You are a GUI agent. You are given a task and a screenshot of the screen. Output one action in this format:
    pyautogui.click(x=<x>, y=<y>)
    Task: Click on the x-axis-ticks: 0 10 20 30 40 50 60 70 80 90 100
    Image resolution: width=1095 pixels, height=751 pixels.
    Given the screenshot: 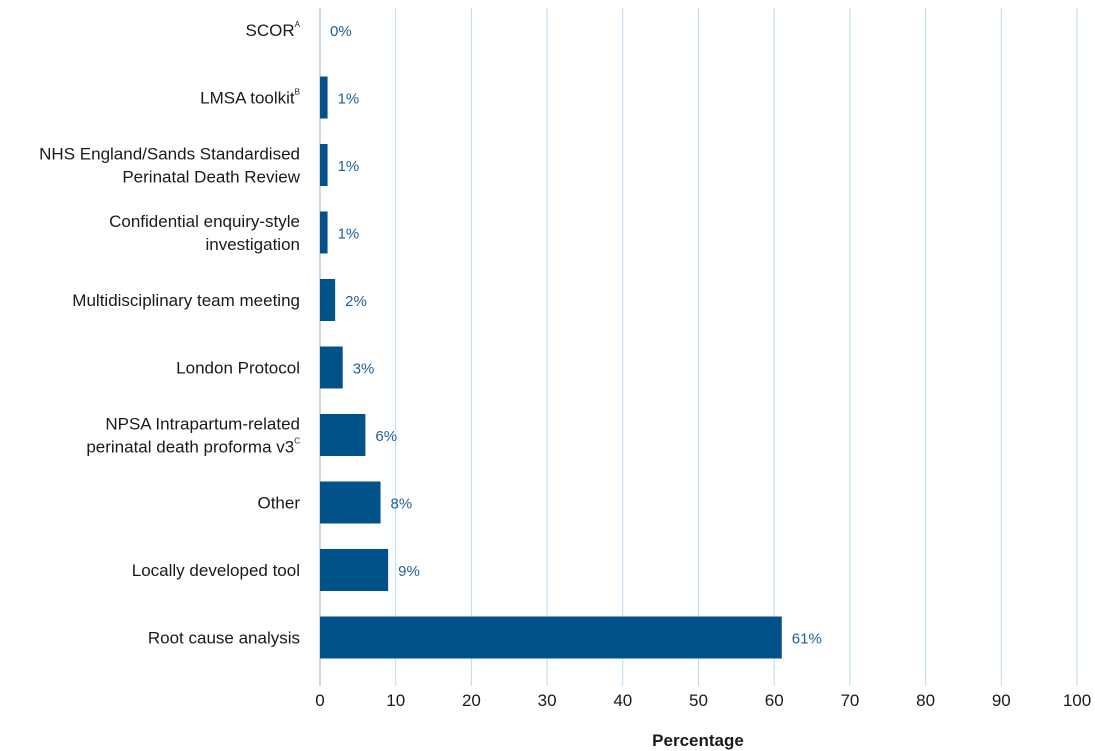 What is the action you would take?
    pyautogui.click(x=703, y=700)
    